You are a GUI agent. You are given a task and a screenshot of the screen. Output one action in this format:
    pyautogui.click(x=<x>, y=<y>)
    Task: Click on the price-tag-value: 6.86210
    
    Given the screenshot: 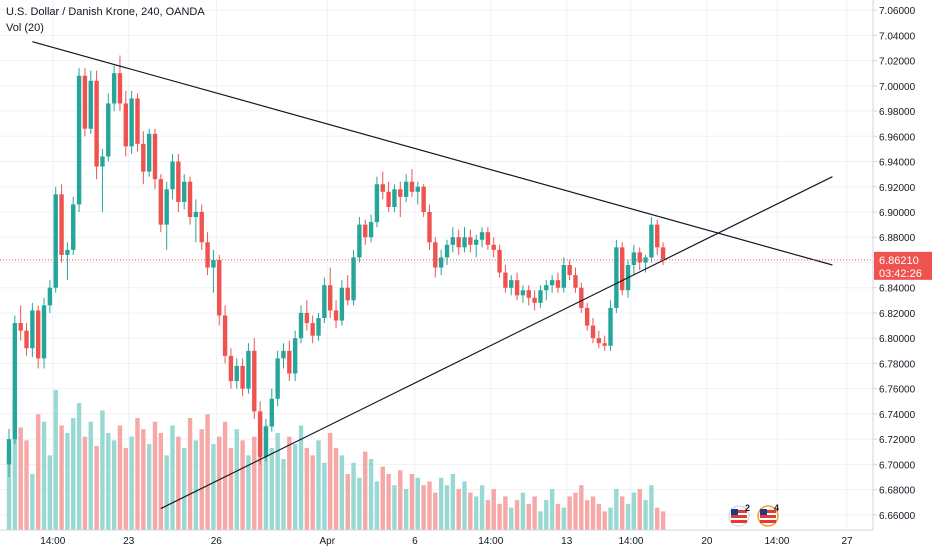 What is the action you would take?
    pyautogui.click(x=899, y=261)
    